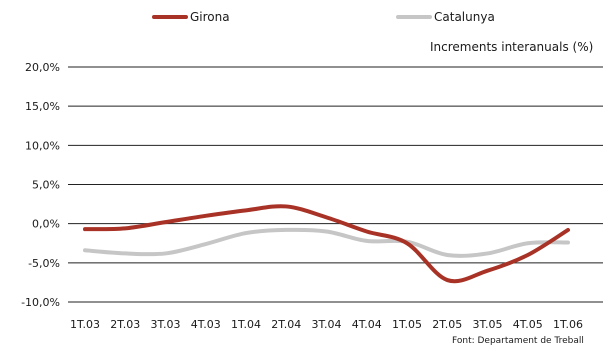 The width and height of the screenshot is (615, 351). Describe the element at coordinates (210, 17) in the screenshot. I see `legend-label-girona: Girona` at that location.